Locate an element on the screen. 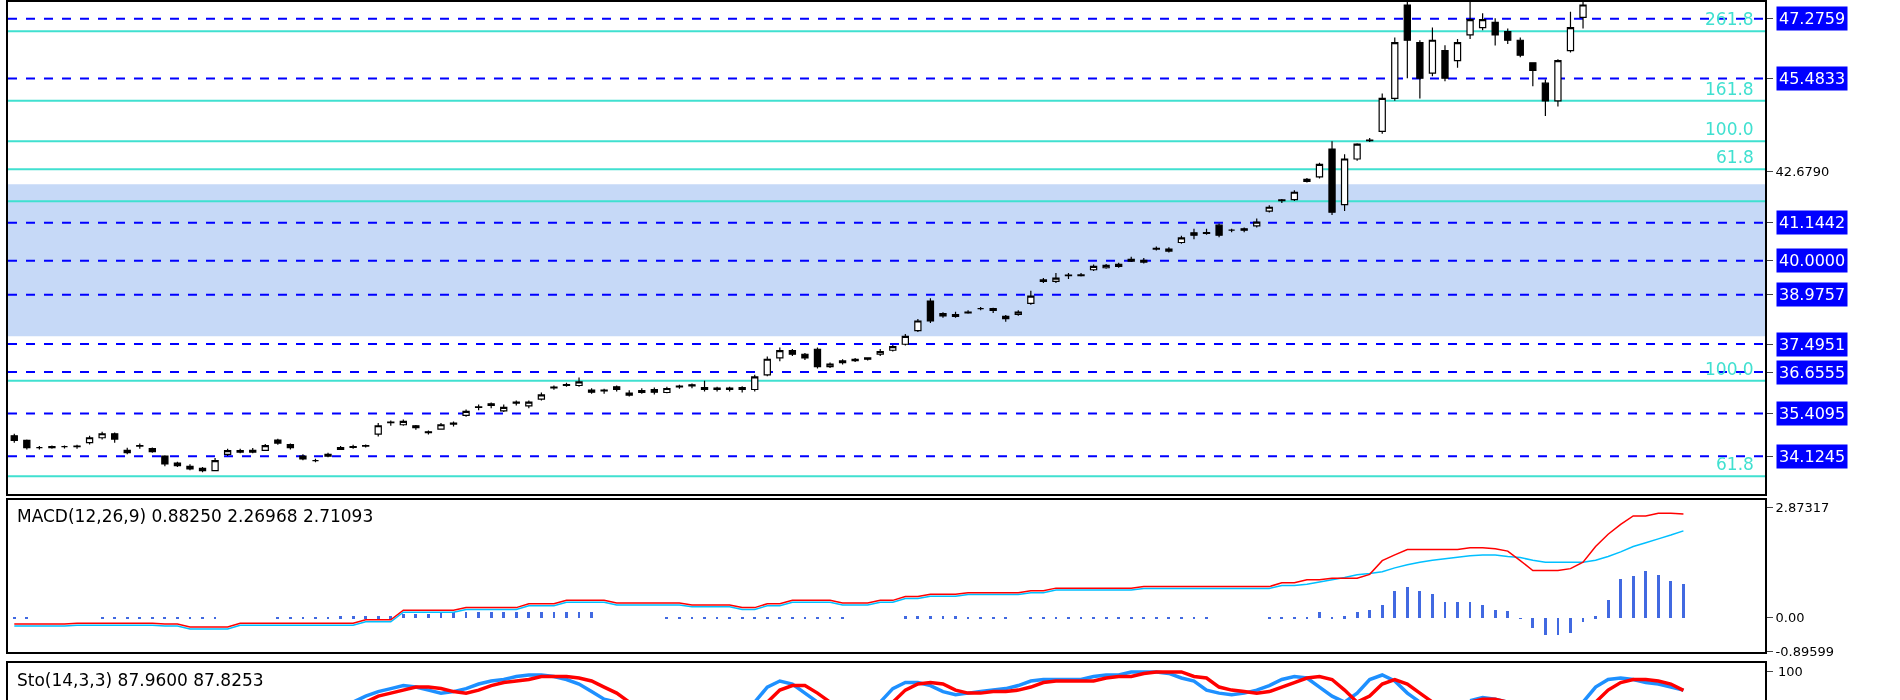  line-series is located at coordinates (849, 580).